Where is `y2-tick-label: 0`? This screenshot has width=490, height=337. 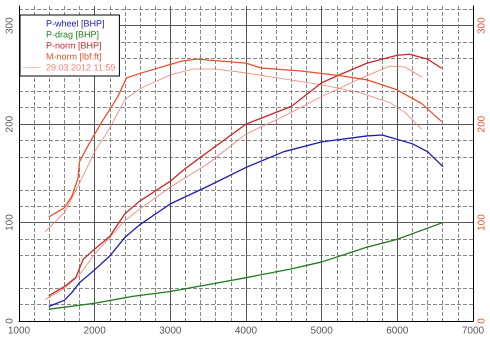 y2-tick-label: 0 is located at coordinates (482, 321).